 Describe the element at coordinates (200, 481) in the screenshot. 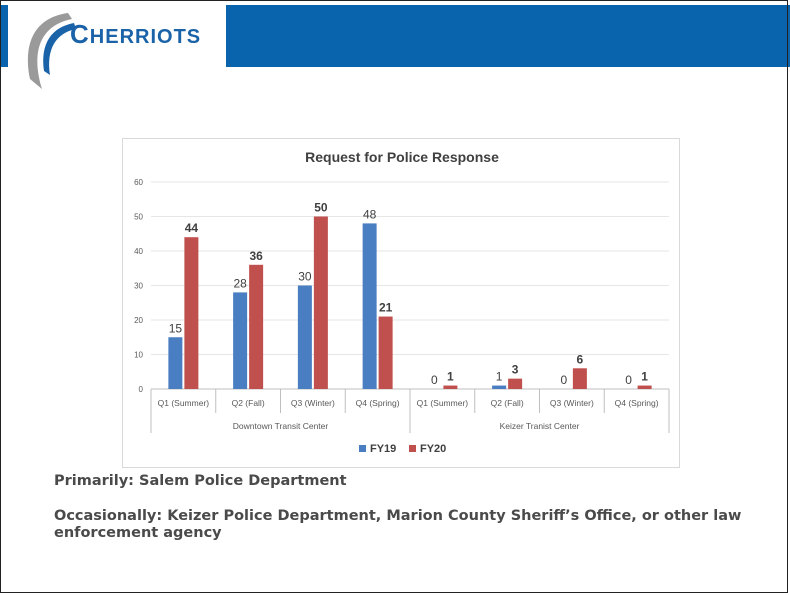

I see `primarily-text: Primarily: Salem Police Department` at that location.